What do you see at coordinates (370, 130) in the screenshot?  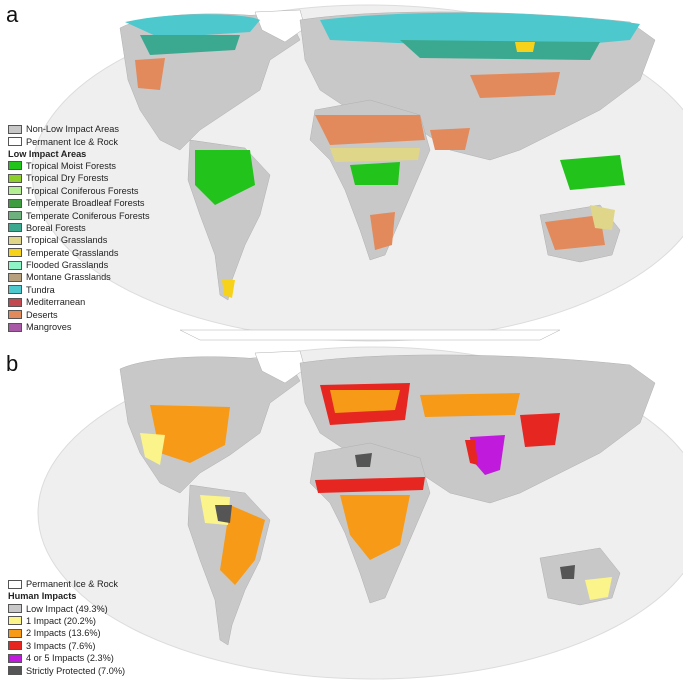 I see `desert-region-sahara` at bounding box center [370, 130].